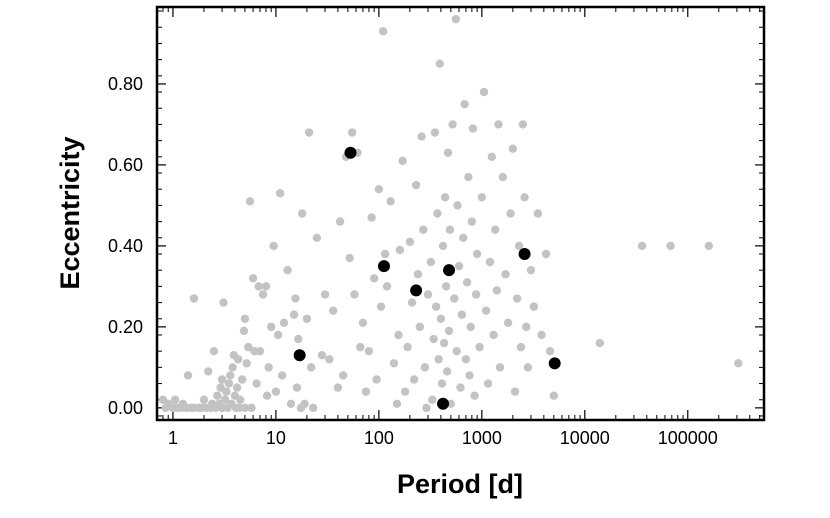 The height and width of the screenshot is (518, 830). What do you see at coordinates (173, 438) in the screenshot?
I see `x-tick-label: 1` at bounding box center [173, 438].